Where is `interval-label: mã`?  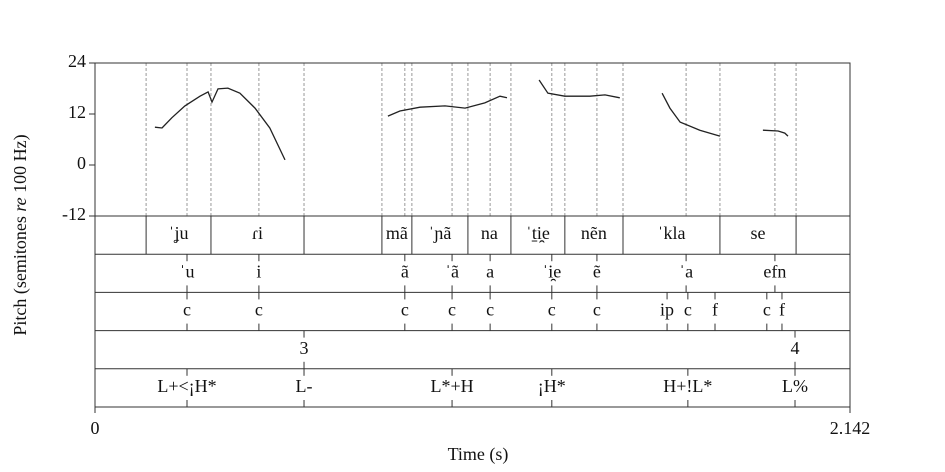 interval-label: mã is located at coordinates (397, 233).